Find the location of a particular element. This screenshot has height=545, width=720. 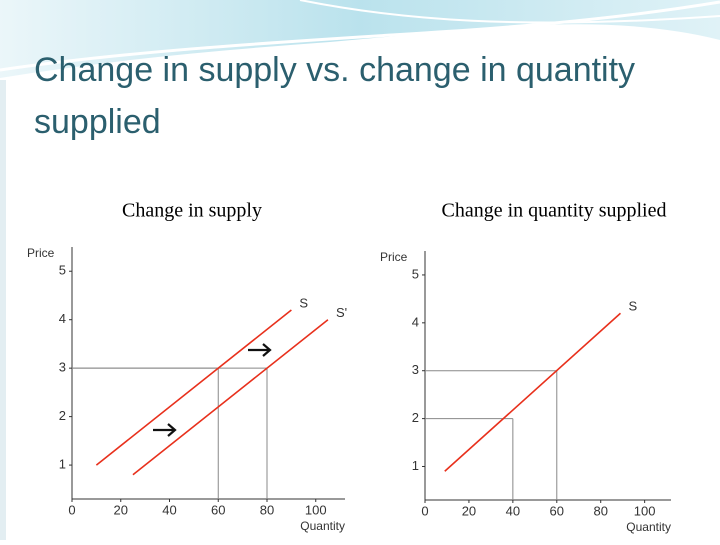

chart-subtitle: Change in quantity supplied is located at coordinates (554, 211).